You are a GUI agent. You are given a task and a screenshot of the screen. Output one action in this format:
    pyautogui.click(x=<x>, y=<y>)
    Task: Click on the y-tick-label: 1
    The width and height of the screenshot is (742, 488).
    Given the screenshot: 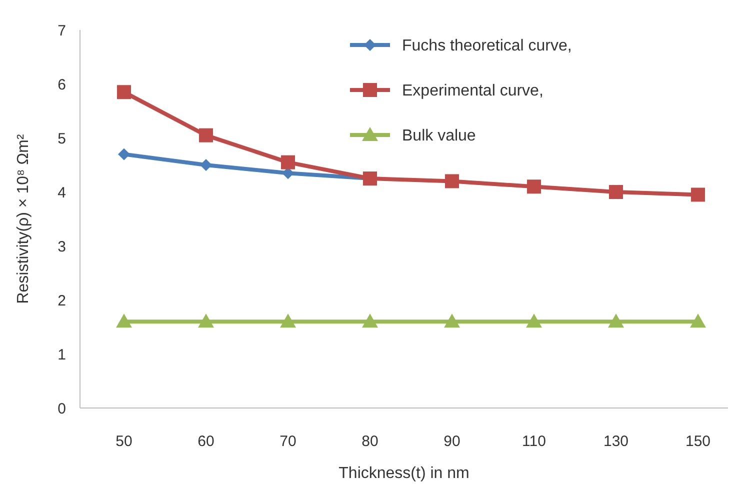 What is the action you would take?
    pyautogui.click(x=62, y=355)
    